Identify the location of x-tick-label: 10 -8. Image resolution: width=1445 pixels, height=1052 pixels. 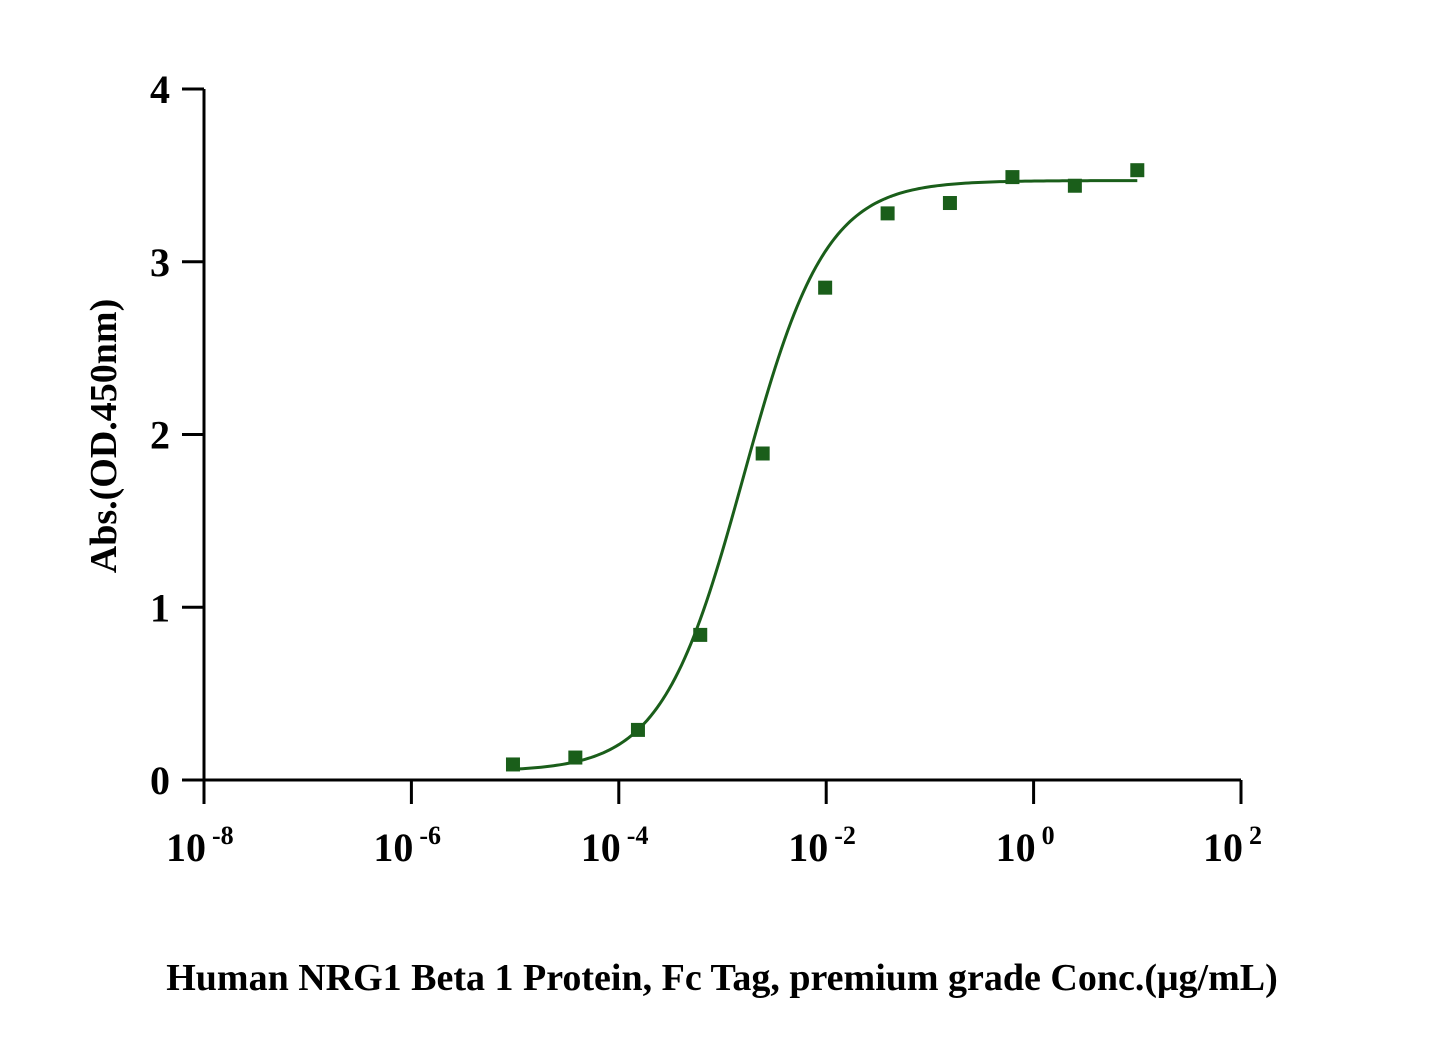
(200, 845).